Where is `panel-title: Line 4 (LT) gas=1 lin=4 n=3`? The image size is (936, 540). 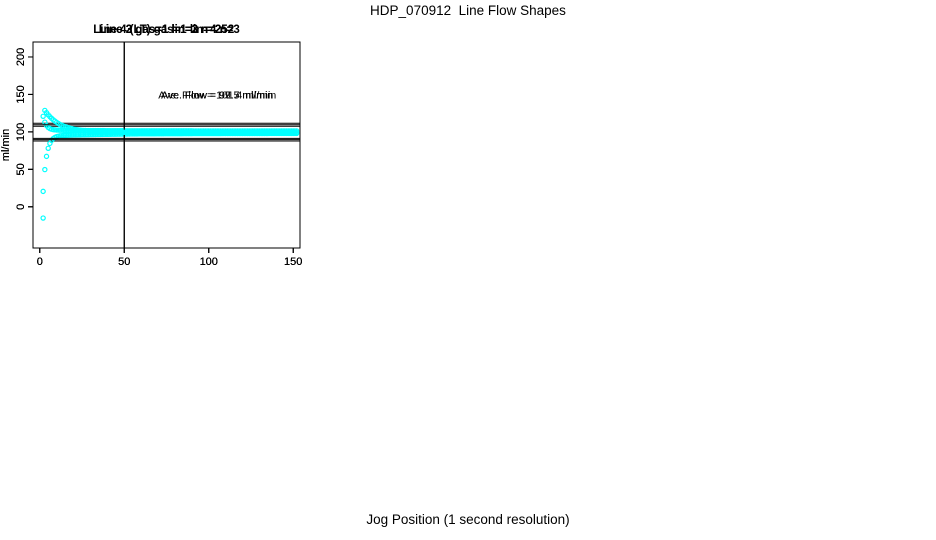 panel-title: Line 4 (LT) gas=1 lin=4 n=3 is located at coordinates (166, 30).